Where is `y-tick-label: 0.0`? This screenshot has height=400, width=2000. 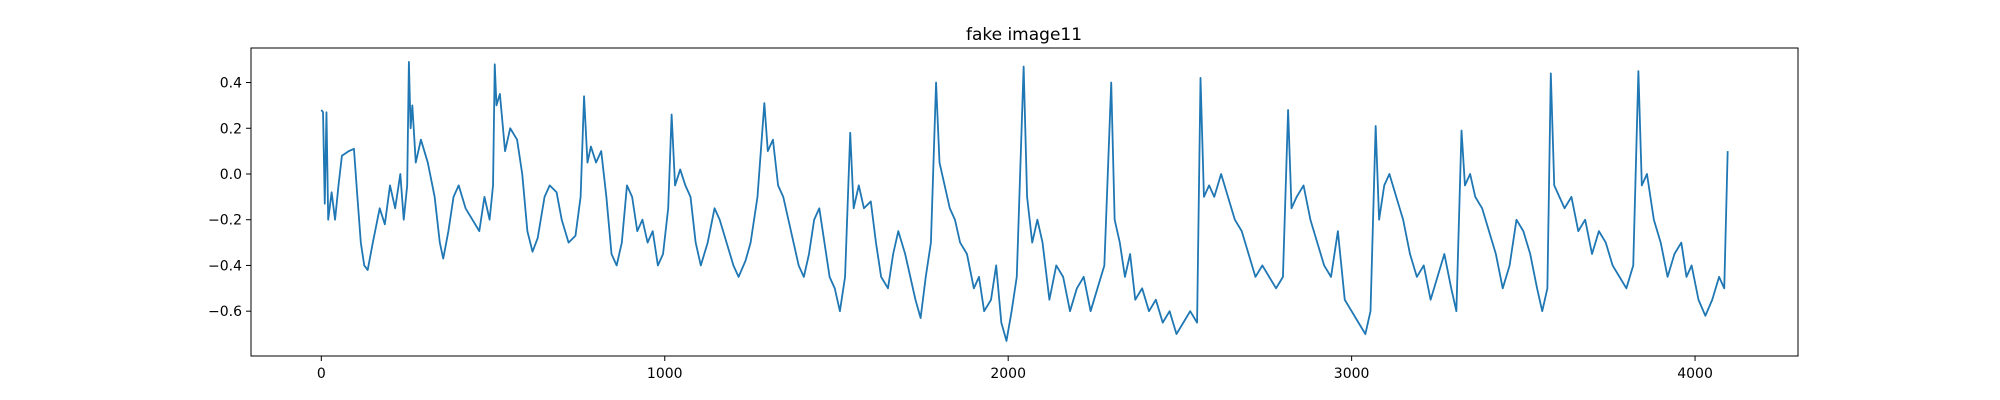
y-tick-label: 0.0 is located at coordinates (231, 175).